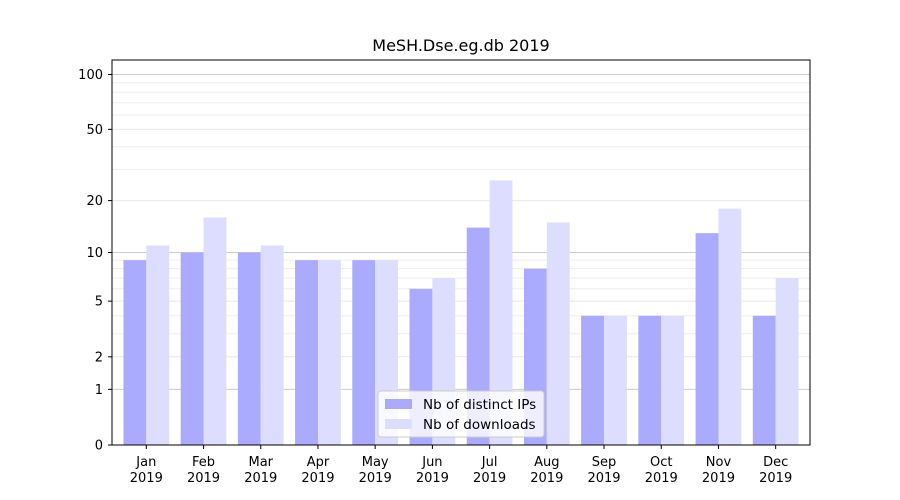 This screenshot has width=900, height=500. I want to click on y-tick-label: 100, so click(90, 75).